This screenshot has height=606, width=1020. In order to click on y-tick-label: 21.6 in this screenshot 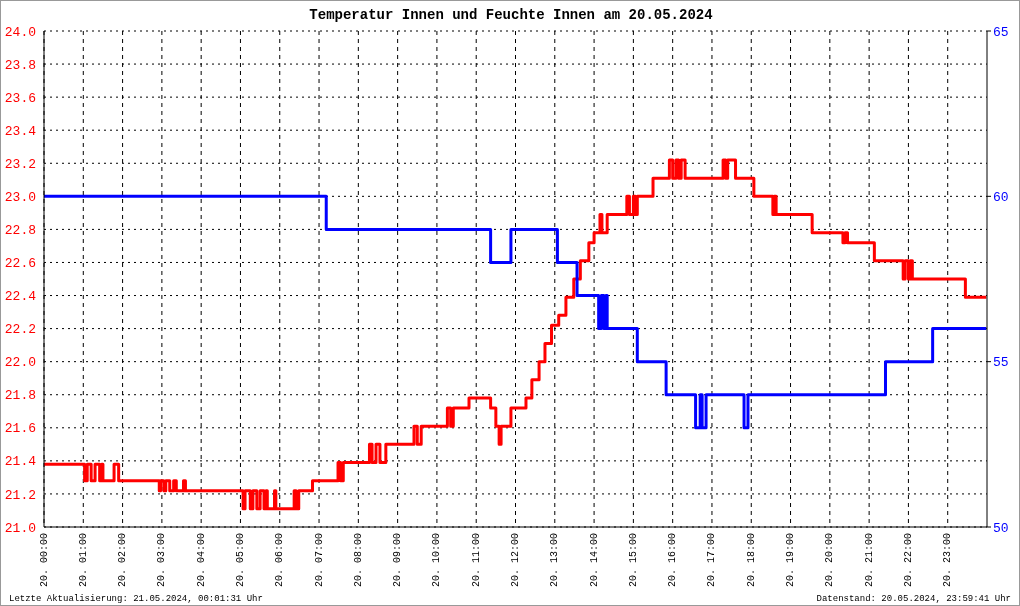, I will do `click(20, 429)`.